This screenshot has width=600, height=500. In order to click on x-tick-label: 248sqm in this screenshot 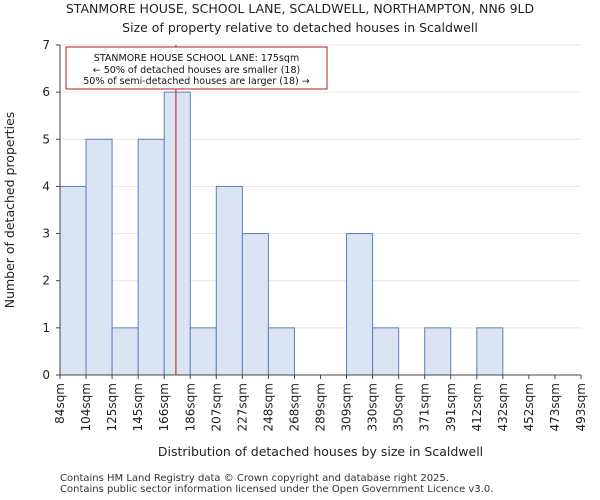, I will do `click(268, 407)`.